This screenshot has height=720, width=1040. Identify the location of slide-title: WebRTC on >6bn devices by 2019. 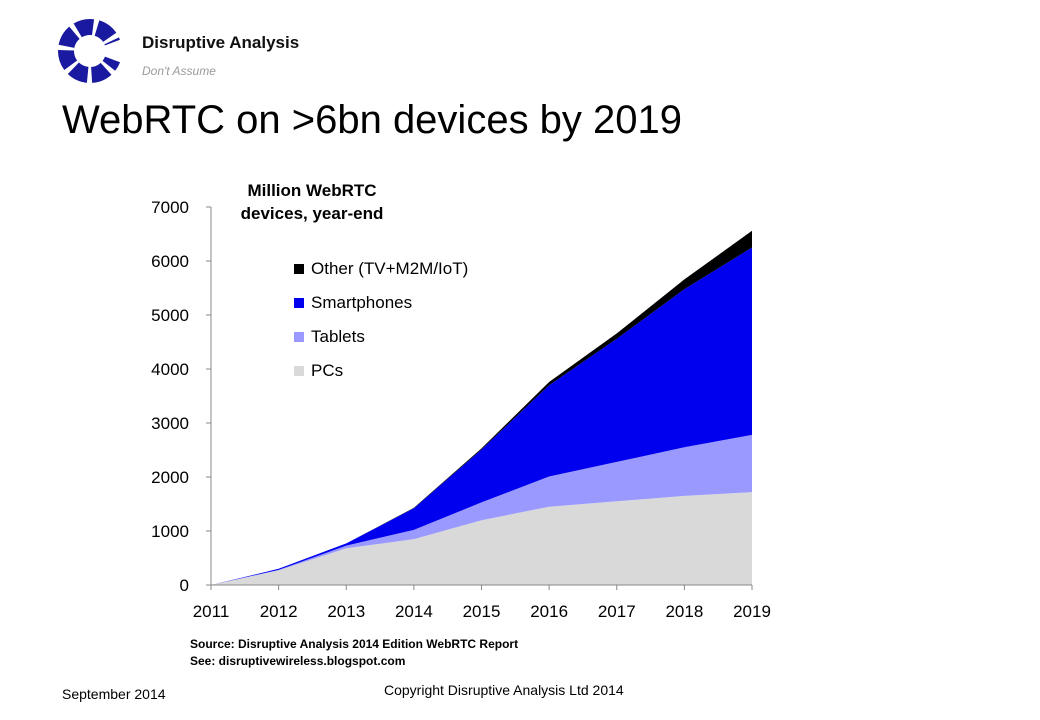
(372, 120).